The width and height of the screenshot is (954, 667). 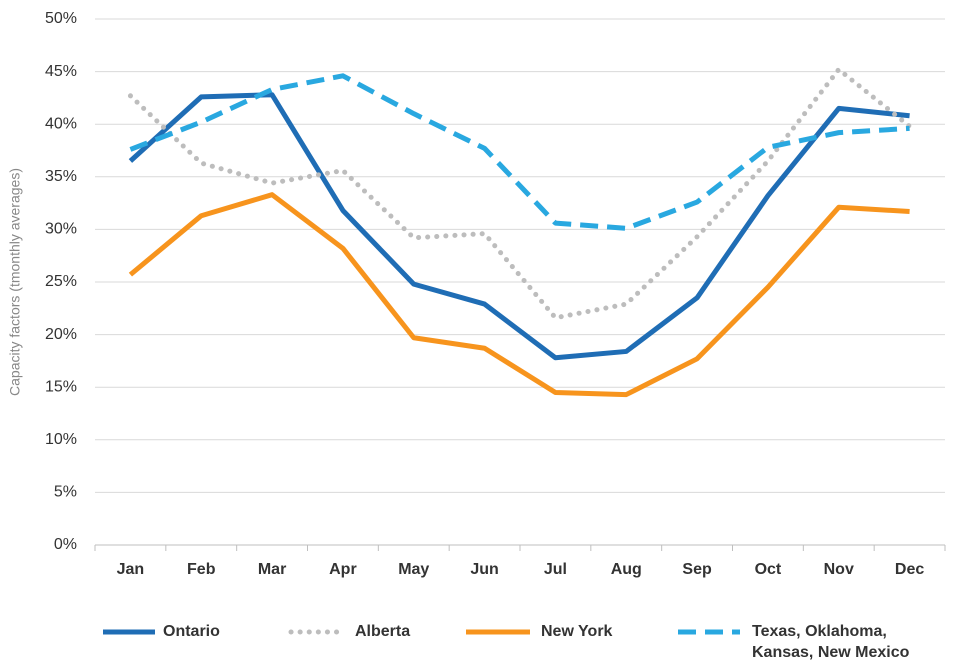 What do you see at coordinates (413, 569) in the screenshot?
I see `x-tick-label: May` at bounding box center [413, 569].